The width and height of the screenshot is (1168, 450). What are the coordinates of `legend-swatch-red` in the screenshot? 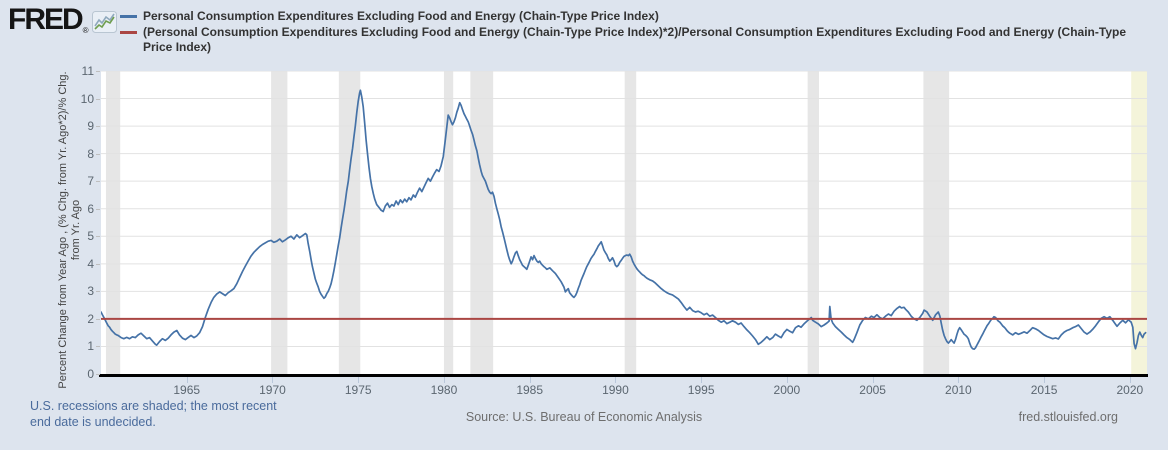 It's located at (128, 32).